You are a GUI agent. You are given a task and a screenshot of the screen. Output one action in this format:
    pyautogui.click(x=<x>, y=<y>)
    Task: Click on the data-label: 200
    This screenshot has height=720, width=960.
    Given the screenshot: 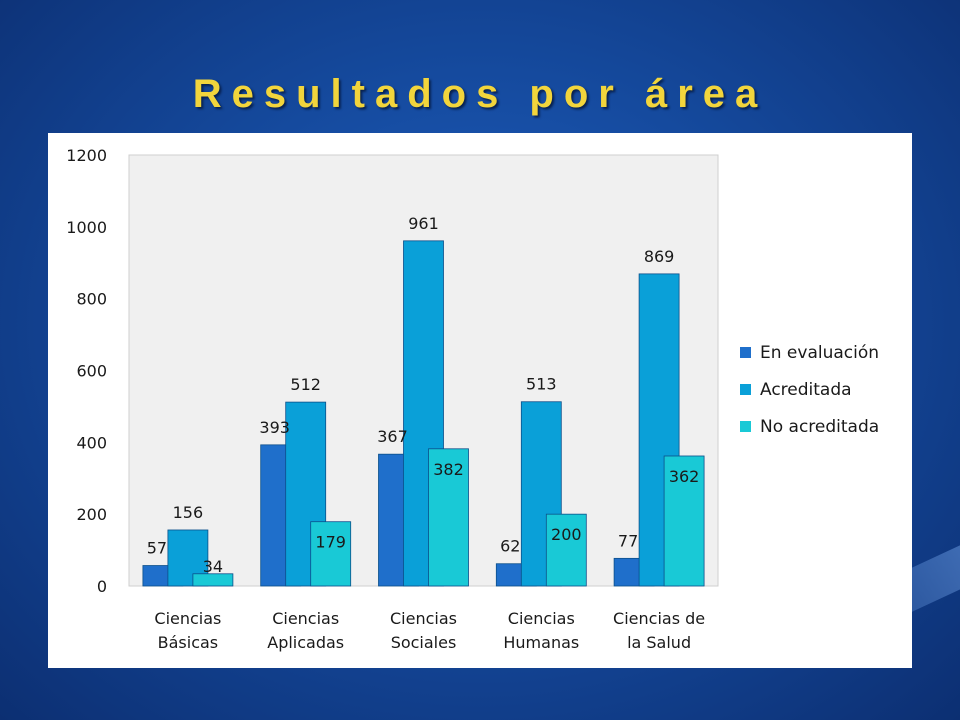 What is the action you would take?
    pyautogui.click(x=566, y=534)
    